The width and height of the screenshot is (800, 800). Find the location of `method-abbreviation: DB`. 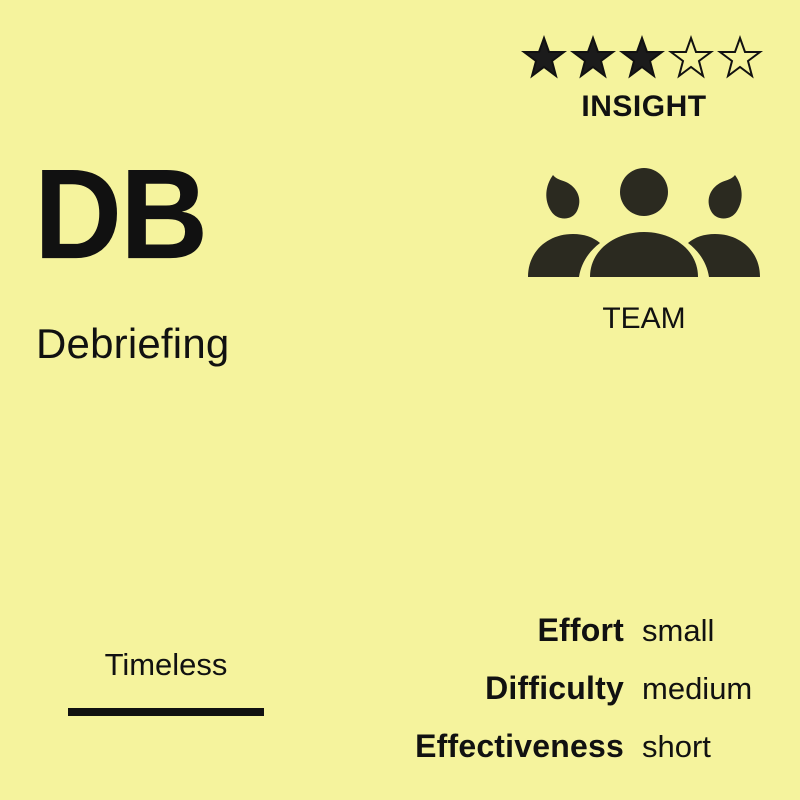

method-abbreviation: DB is located at coordinates (121, 214).